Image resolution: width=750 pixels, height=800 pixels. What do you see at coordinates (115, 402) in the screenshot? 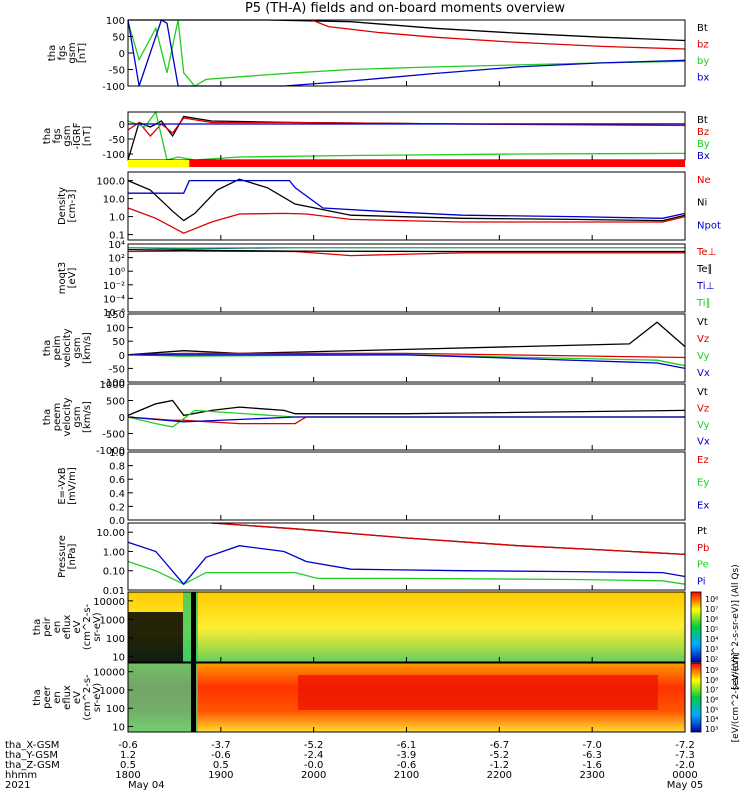
I see `y-tick-label: 500` at bounding box center [115, 402].